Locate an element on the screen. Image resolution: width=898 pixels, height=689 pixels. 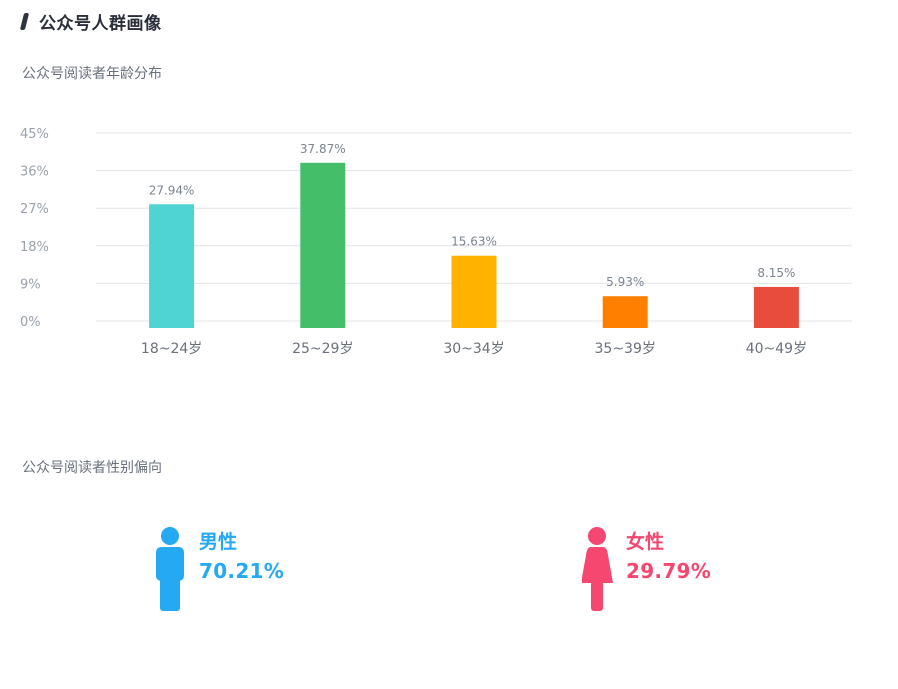
data-label: 5.93% is located at coordinates (625, 282).